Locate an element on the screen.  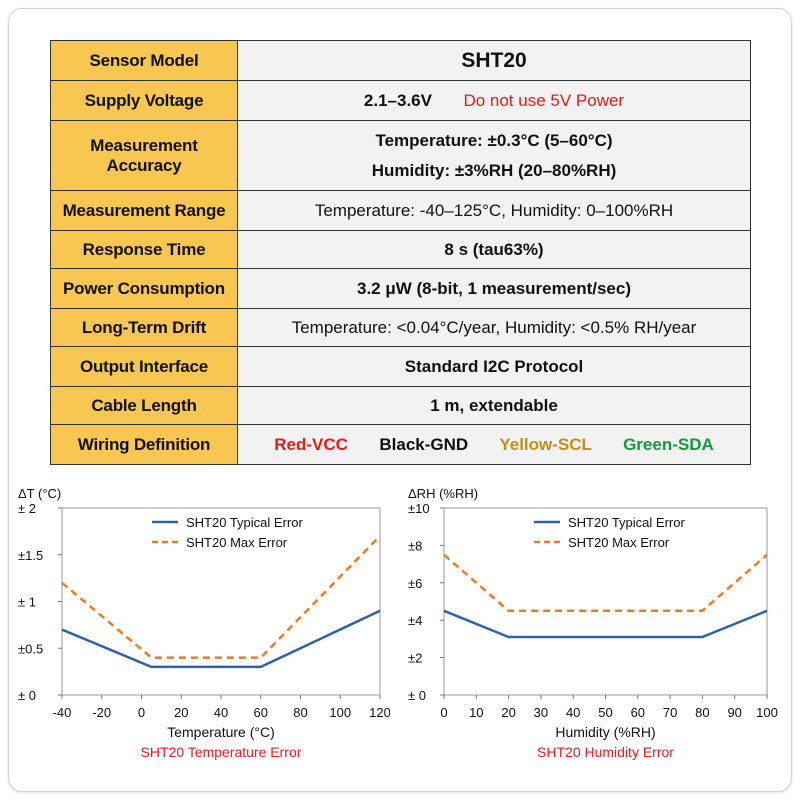
x-tick-label: -40 is located at coordinates (62, 712).